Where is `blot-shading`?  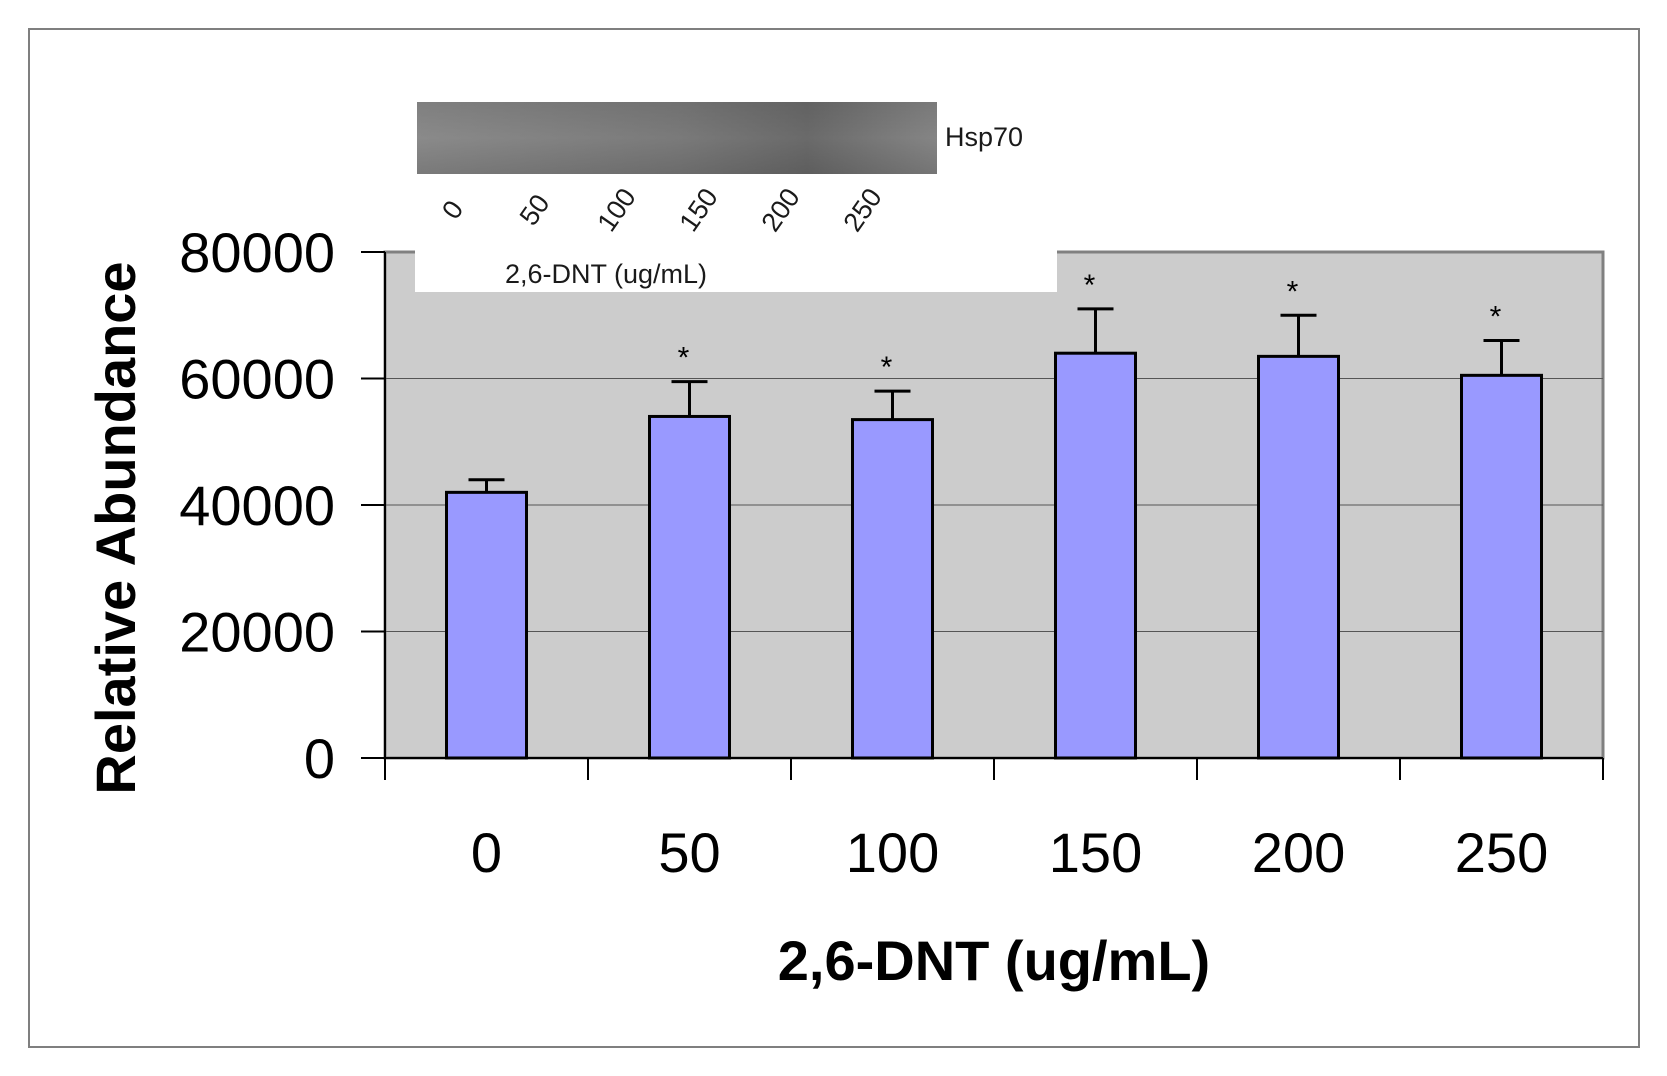
blot-shading is located at coordinates (677, 138).